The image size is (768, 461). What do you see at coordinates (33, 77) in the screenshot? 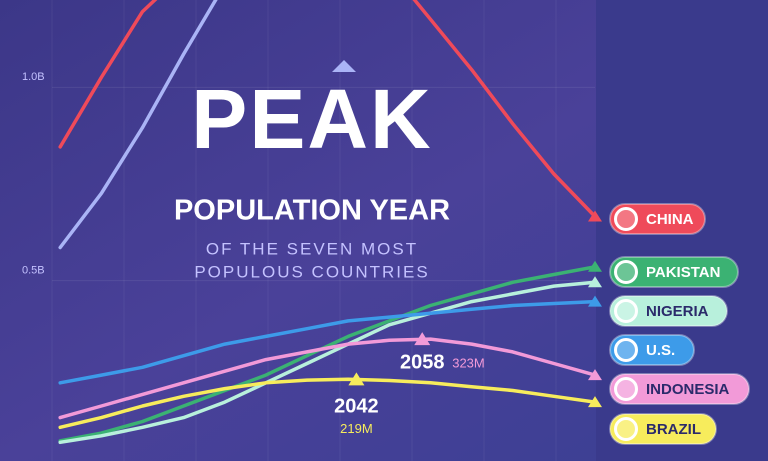
I see `y-tick-label: 1.0B` at bounding box center [33, 77].